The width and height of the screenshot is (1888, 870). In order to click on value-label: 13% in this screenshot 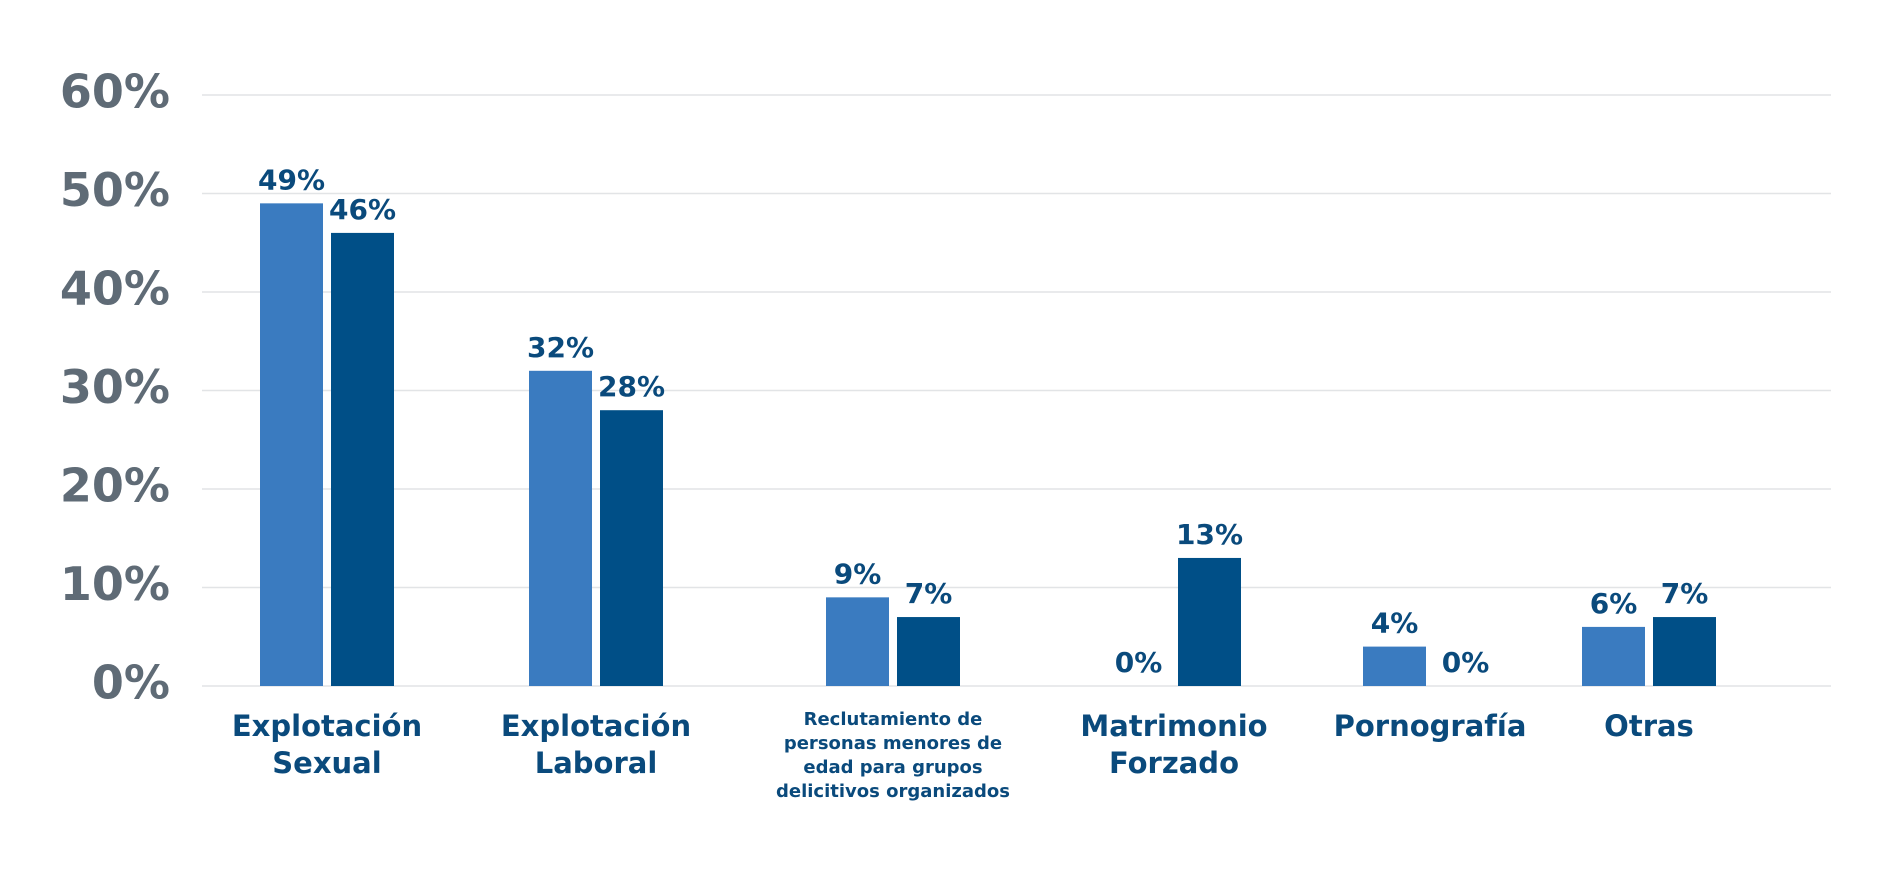, I will do `click(1209, 534)`.